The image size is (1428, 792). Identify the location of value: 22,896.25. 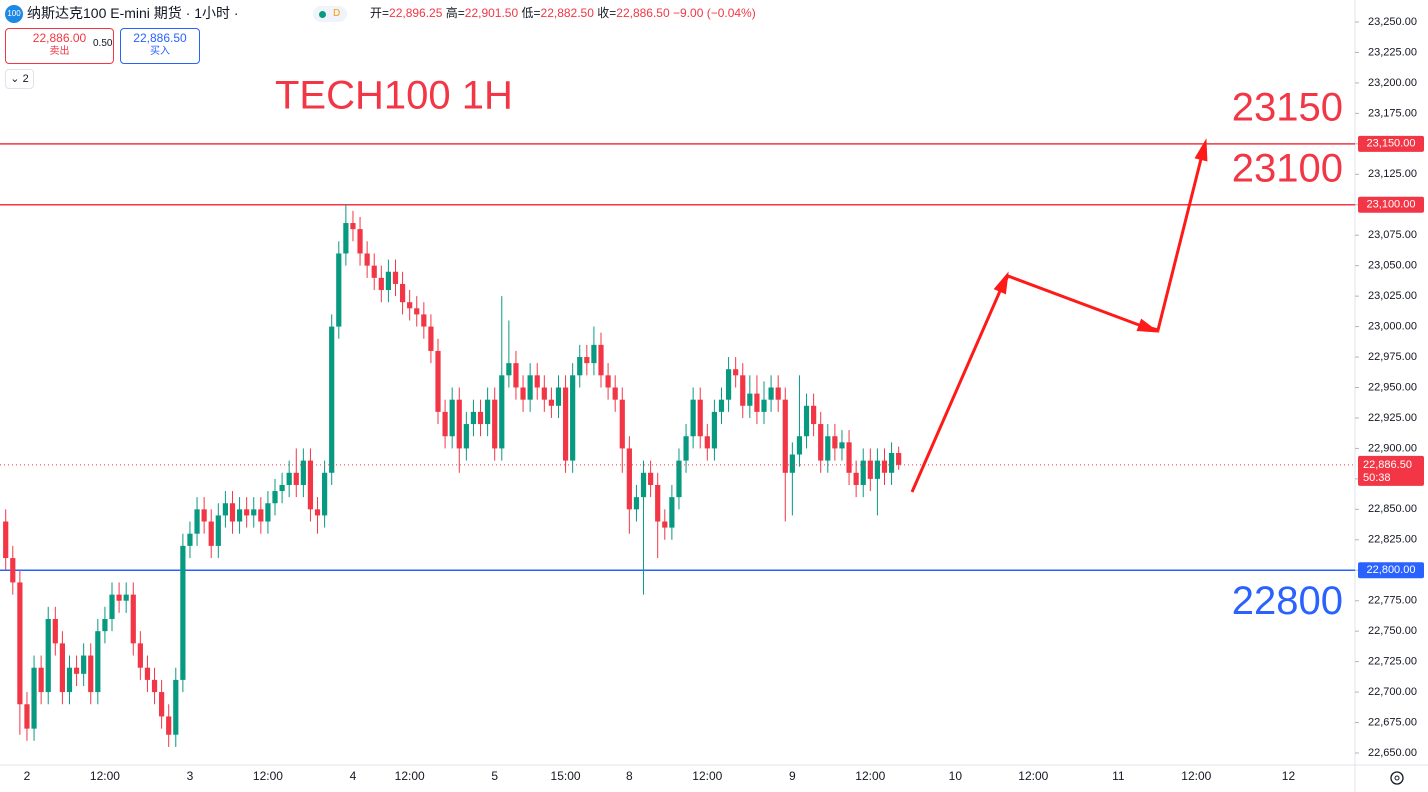
(416, 13).